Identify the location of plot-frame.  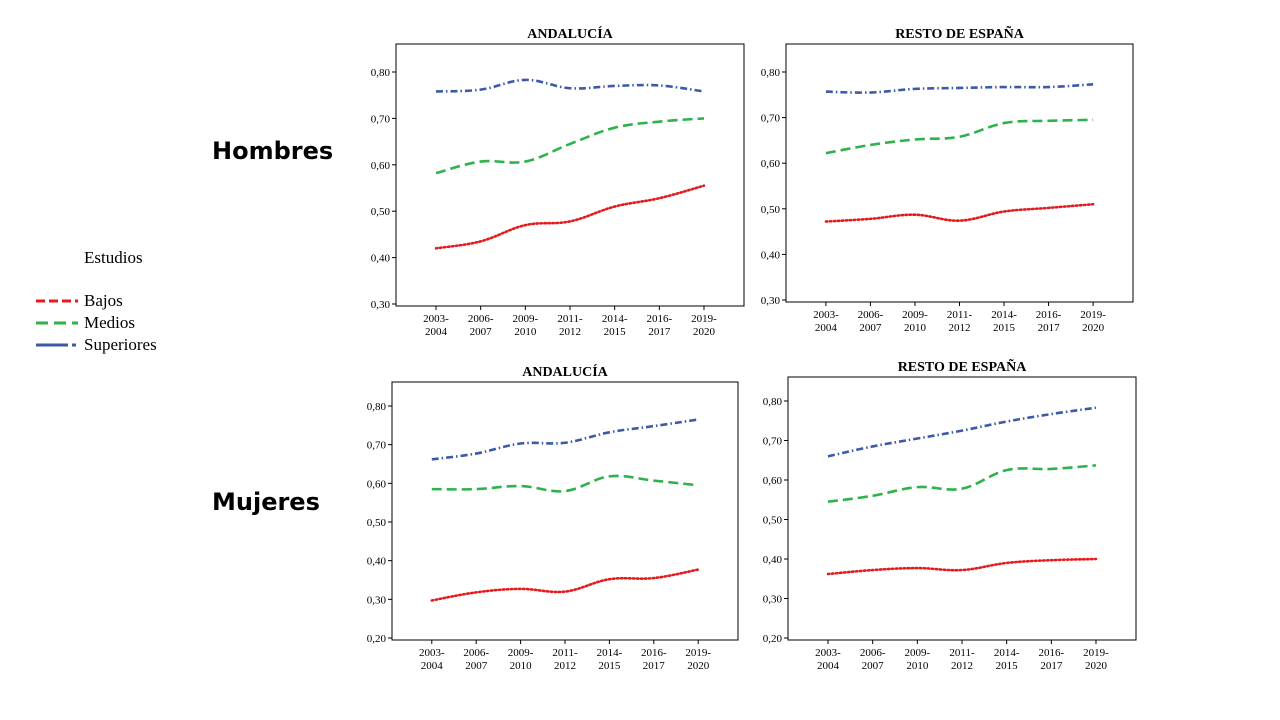
(962, 508).